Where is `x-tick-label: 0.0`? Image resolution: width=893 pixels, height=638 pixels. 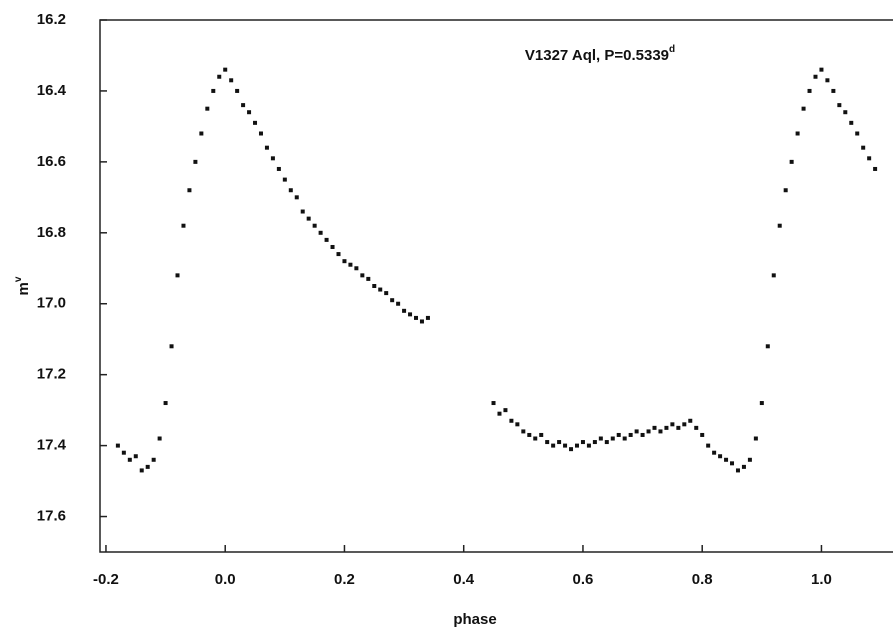
x-tick-label: 0.0 is located at coordinates (225, 579).